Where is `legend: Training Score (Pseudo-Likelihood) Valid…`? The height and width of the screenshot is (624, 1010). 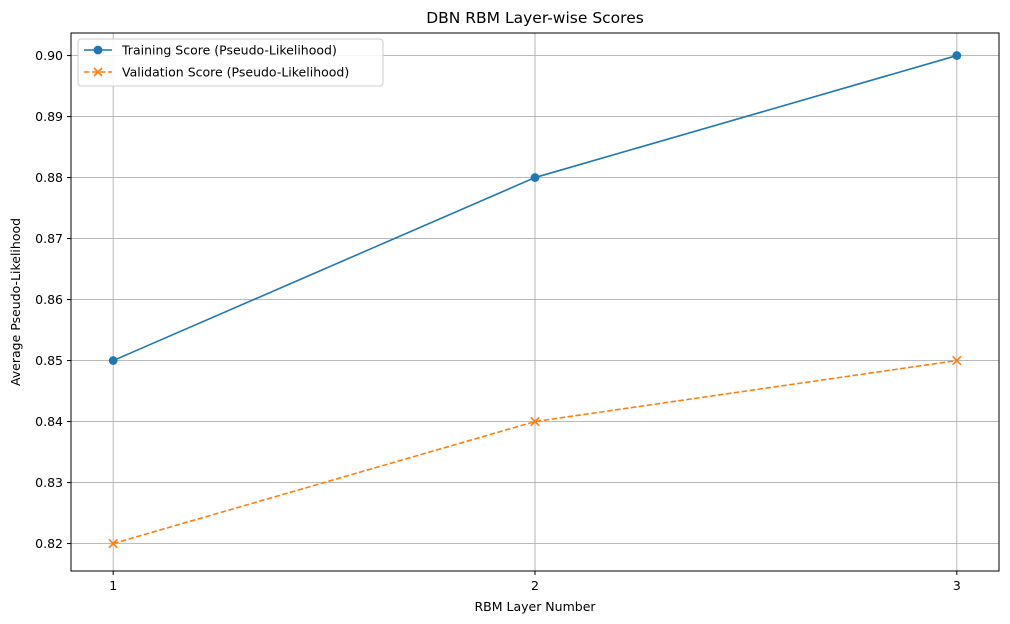 legend: Training Score (Pseudo-Likelihood) Valid… is located at coordinates (230, 62).